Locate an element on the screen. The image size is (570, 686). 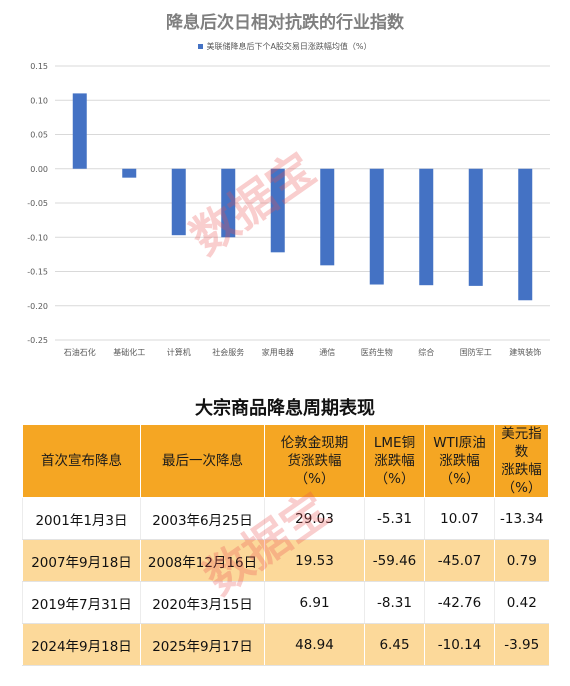
table-cell: 10.07 is located at coordinates (459, 518).